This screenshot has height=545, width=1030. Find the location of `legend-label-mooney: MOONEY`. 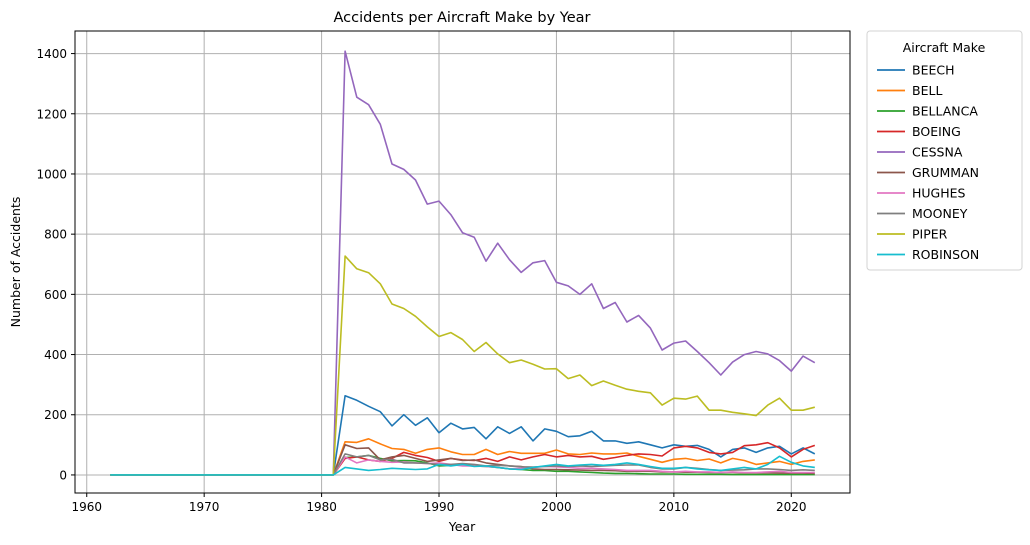

legend-label-mooney: MOONEY is located at coordinates (940, 213).